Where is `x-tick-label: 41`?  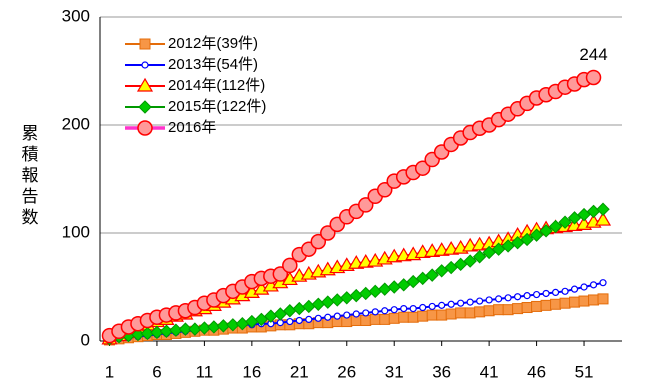
x-tick-label: 41 is located at coordinates (489, 371).